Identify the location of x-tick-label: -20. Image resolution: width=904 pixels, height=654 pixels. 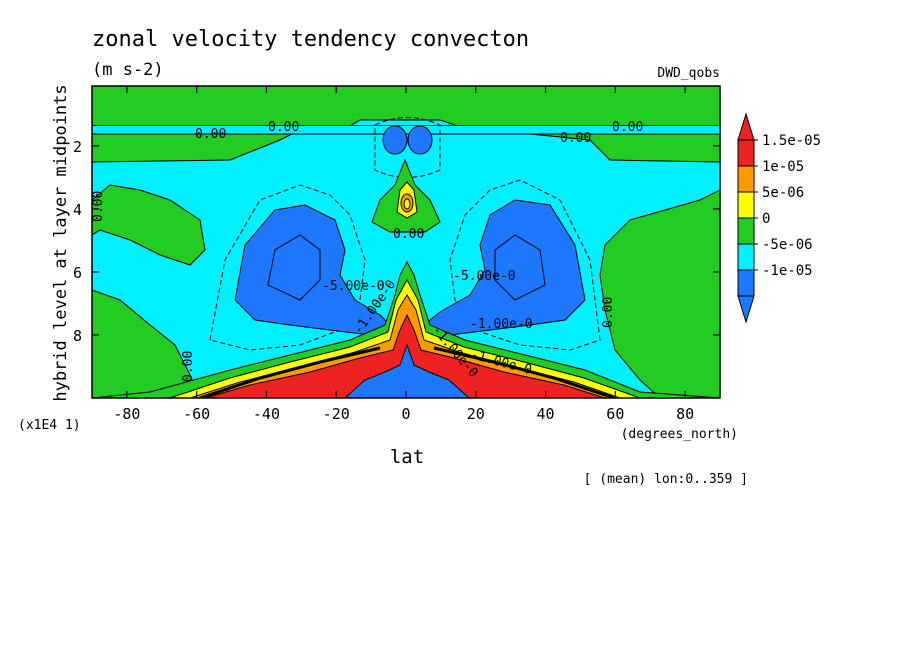
(336, 414).